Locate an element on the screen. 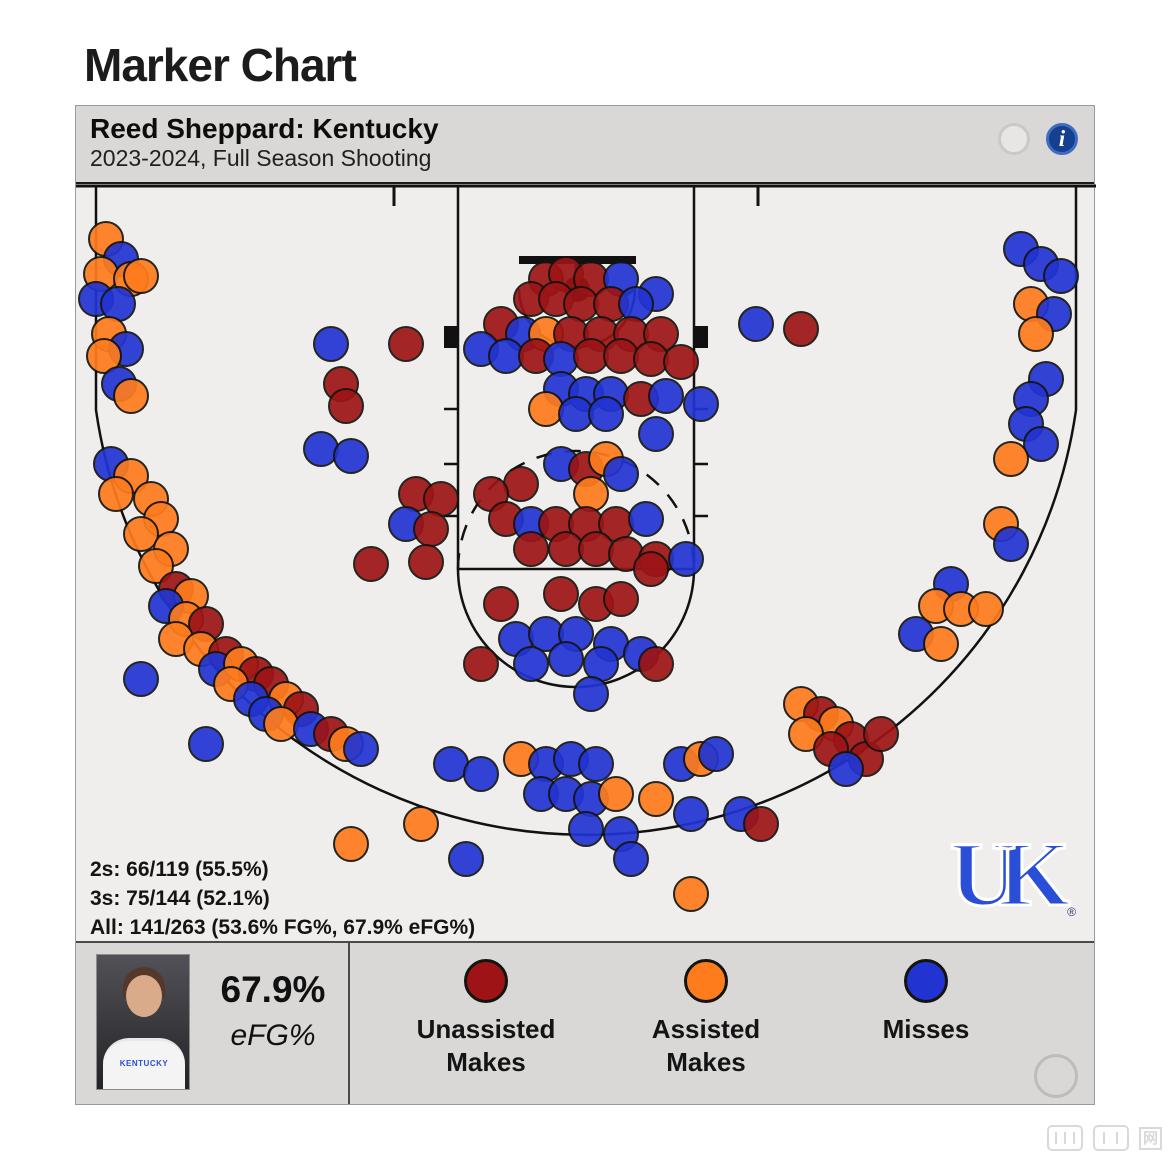 The height and width of the screenshot is (1161, 1170). player-face is located at coordinates (144, 996).